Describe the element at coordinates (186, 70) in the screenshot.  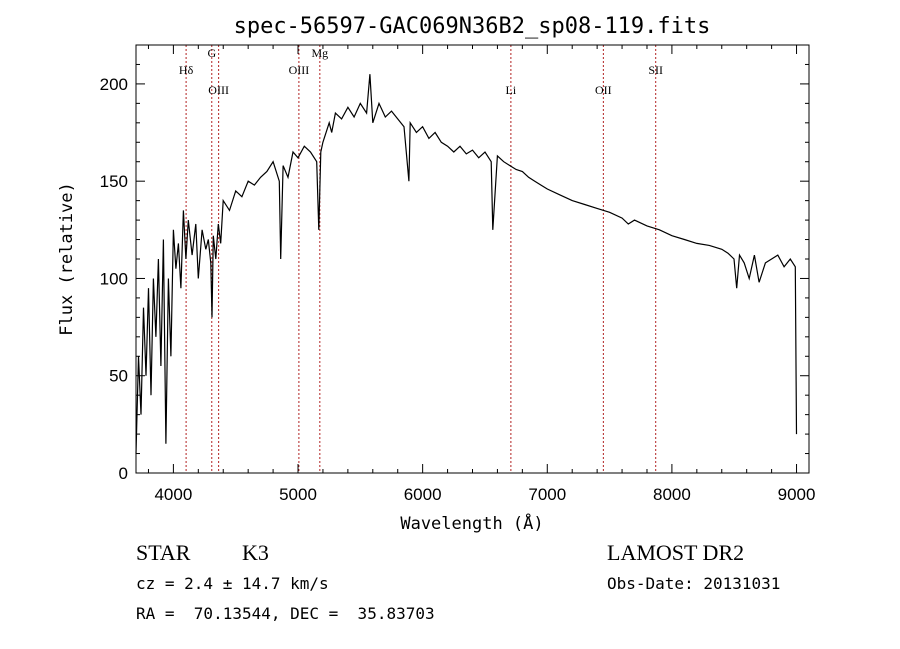
I see `line-marker-label: Hδ` at that location.